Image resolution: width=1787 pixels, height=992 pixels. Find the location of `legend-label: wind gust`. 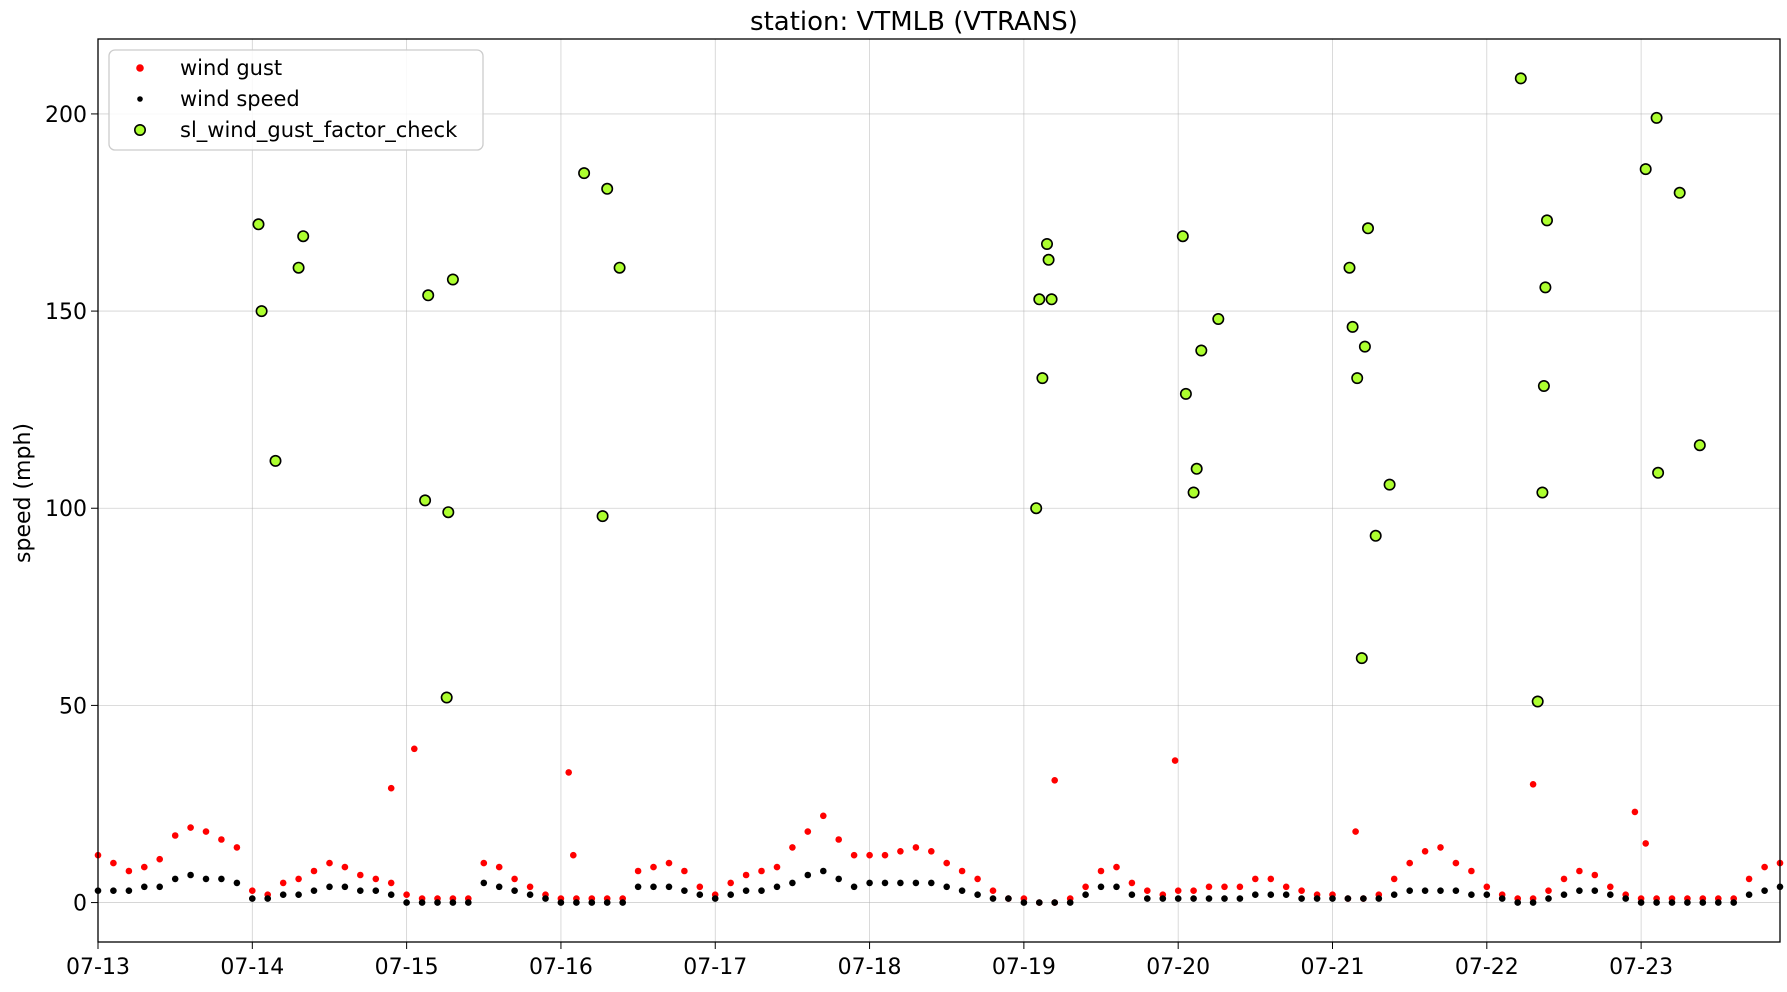

legend-label: wind gust is located at coordinates (231, 68).